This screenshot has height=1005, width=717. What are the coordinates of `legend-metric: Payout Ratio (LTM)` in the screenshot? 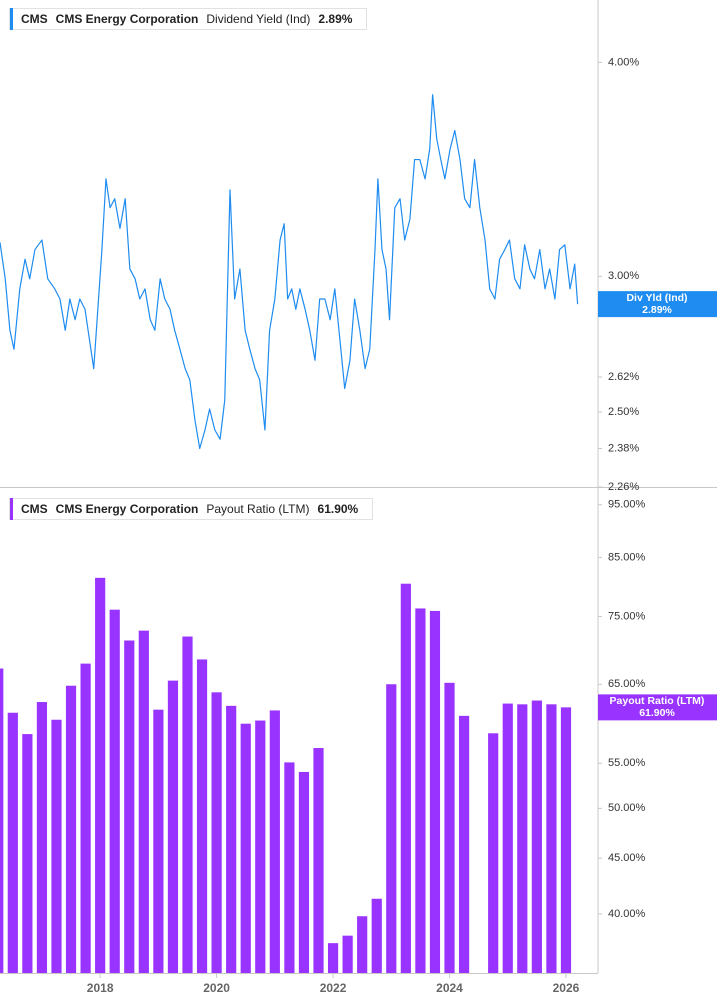 It's located at (258, 509).